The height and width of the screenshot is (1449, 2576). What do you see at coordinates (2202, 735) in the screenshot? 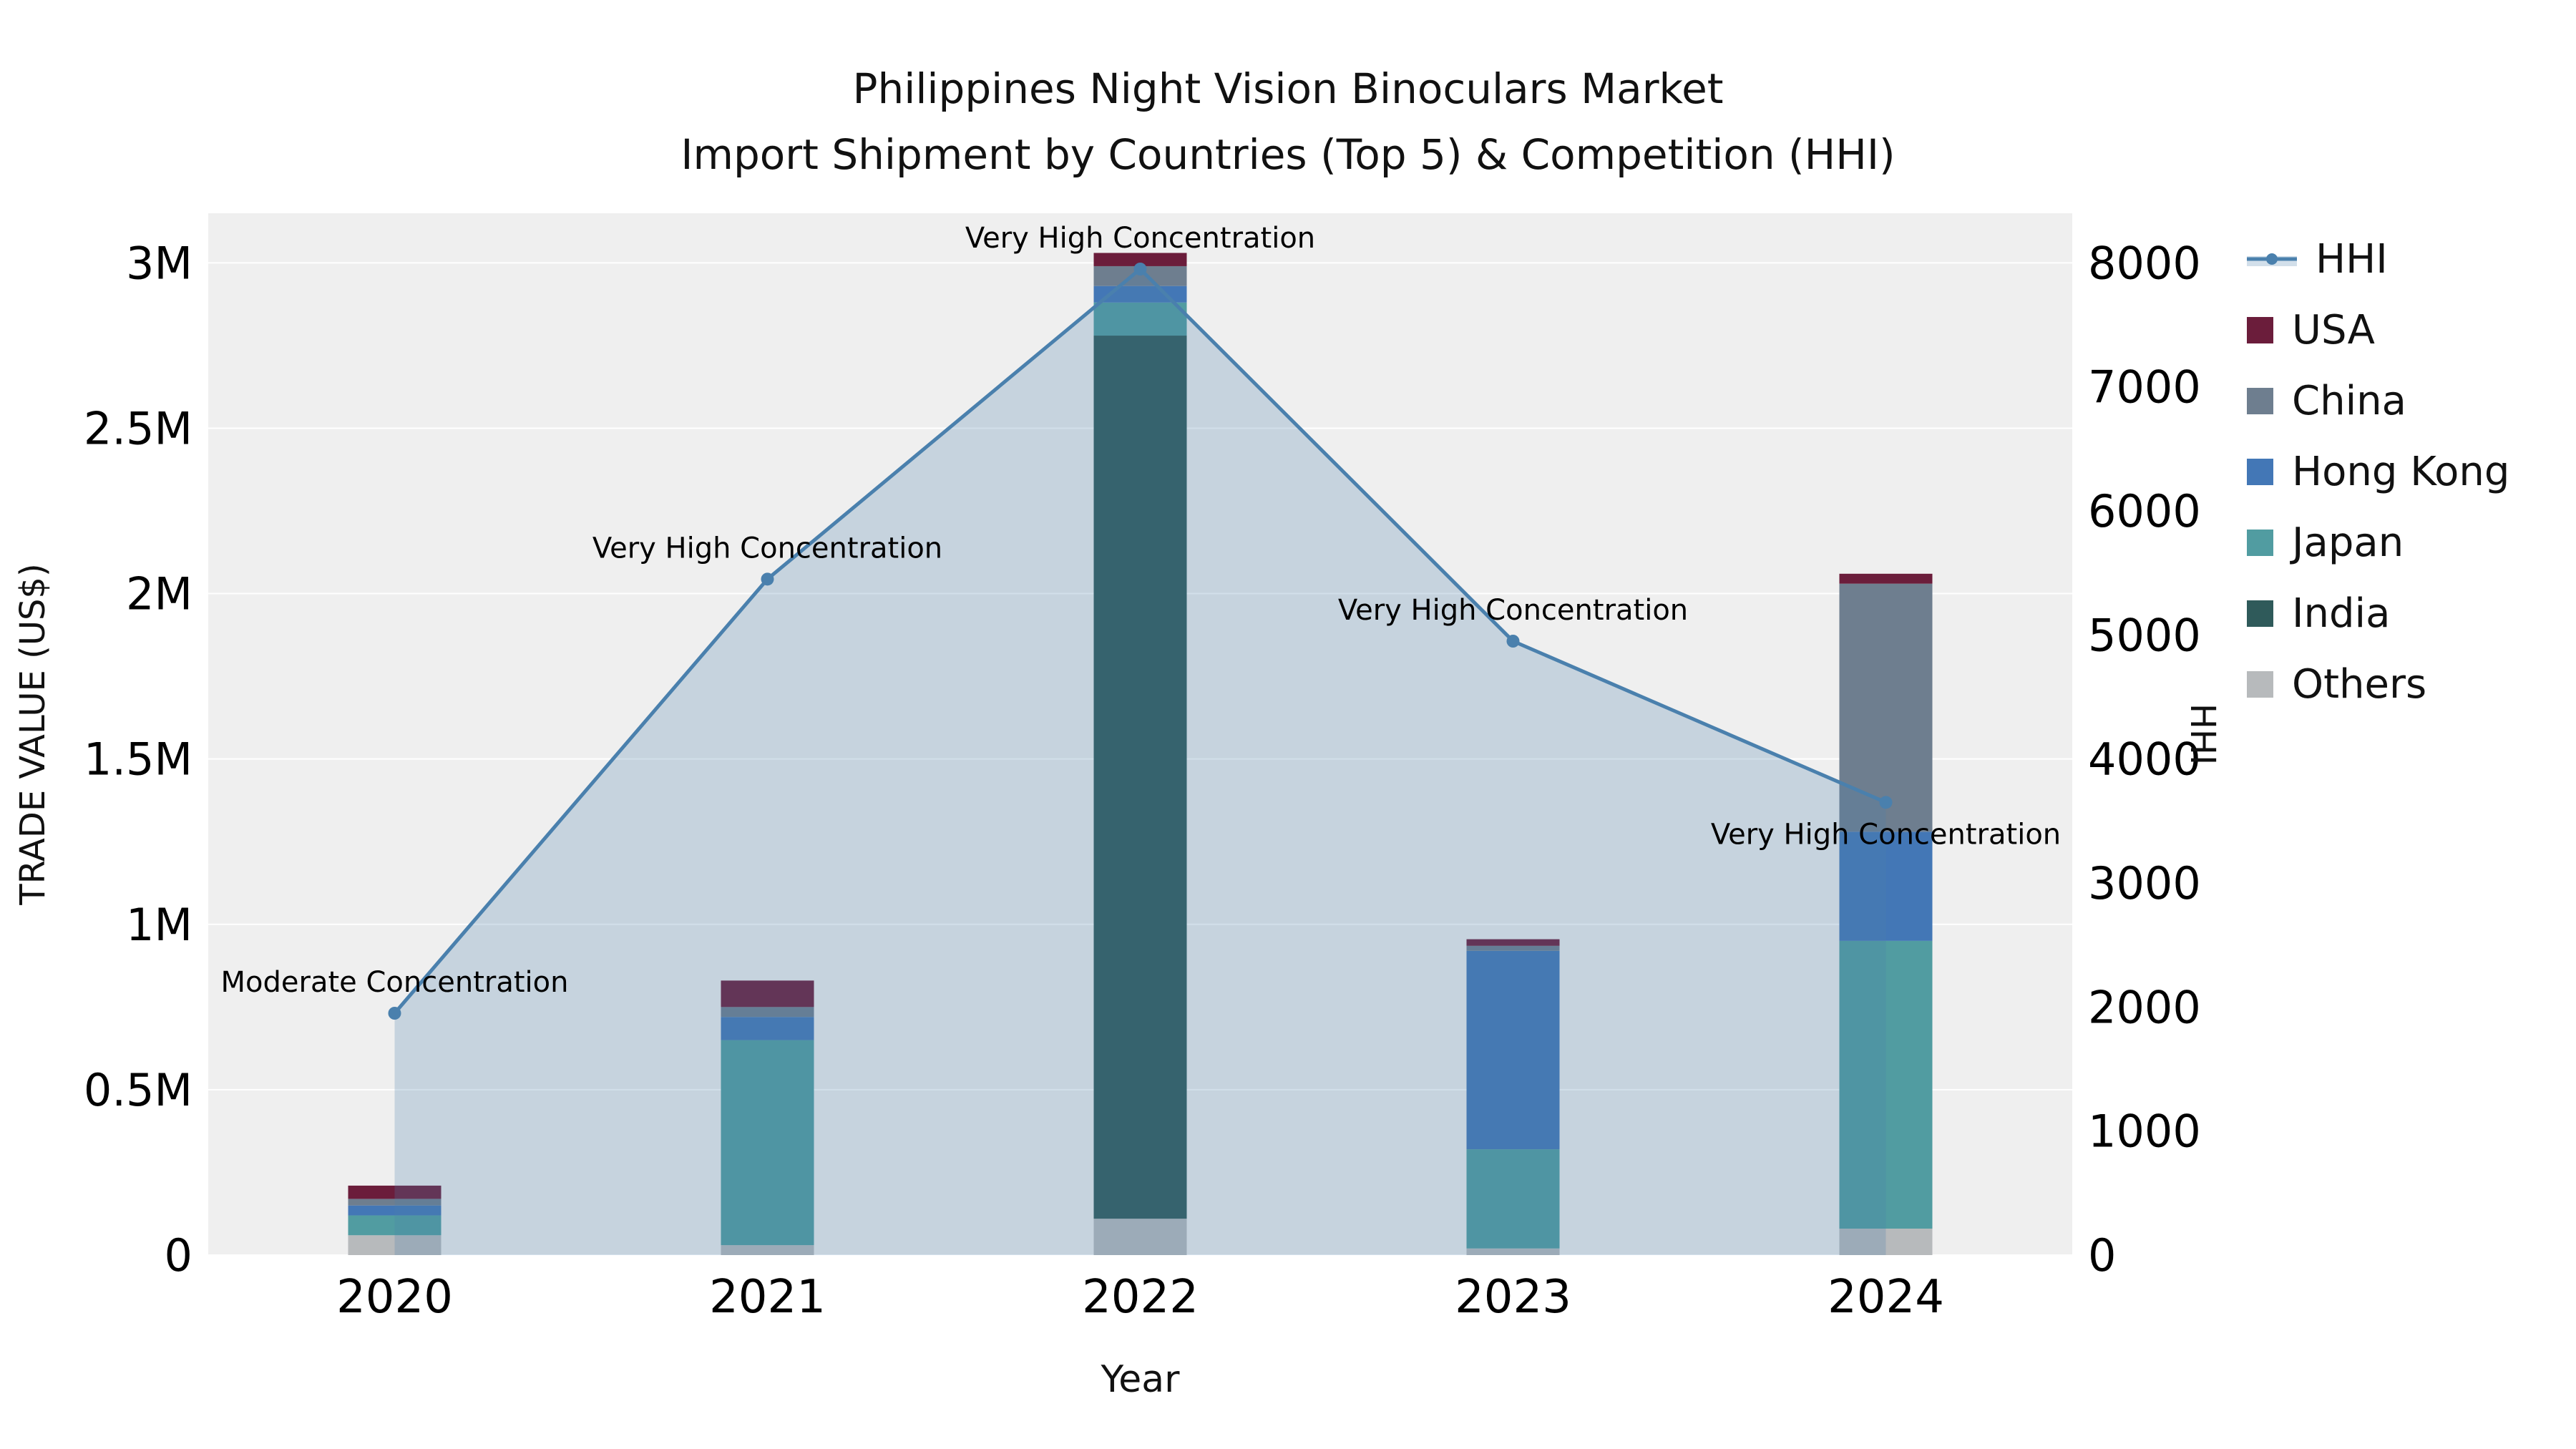
I see `y-axis-title-right: HHI` at bounding box center [2202, 735].